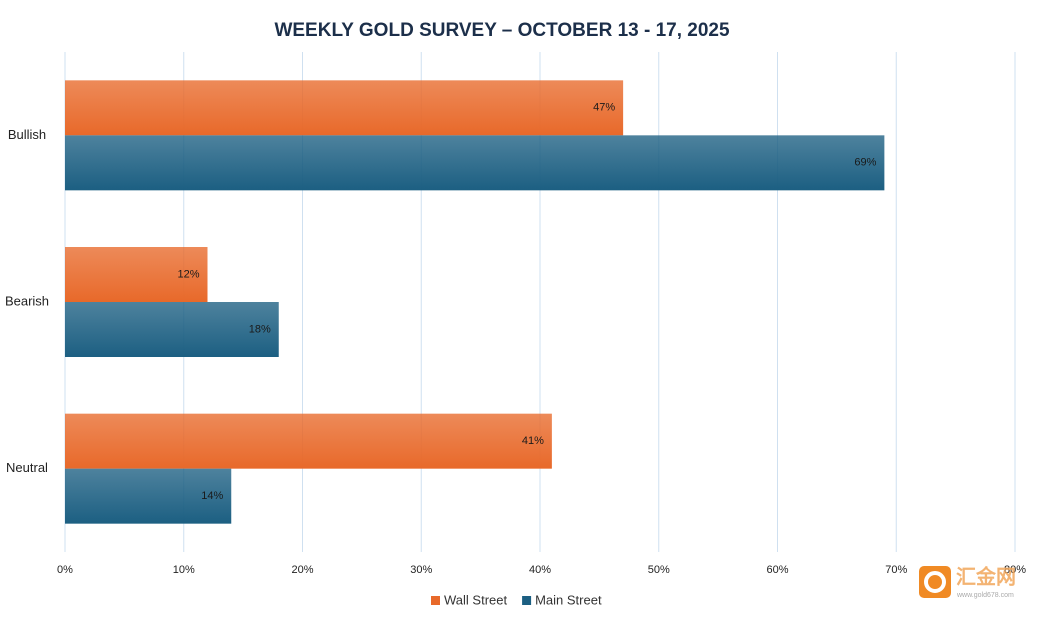 The height and width of the screenshot is (621, 1039). I want to click on x-tick-label: 70%, so click(896, 570).